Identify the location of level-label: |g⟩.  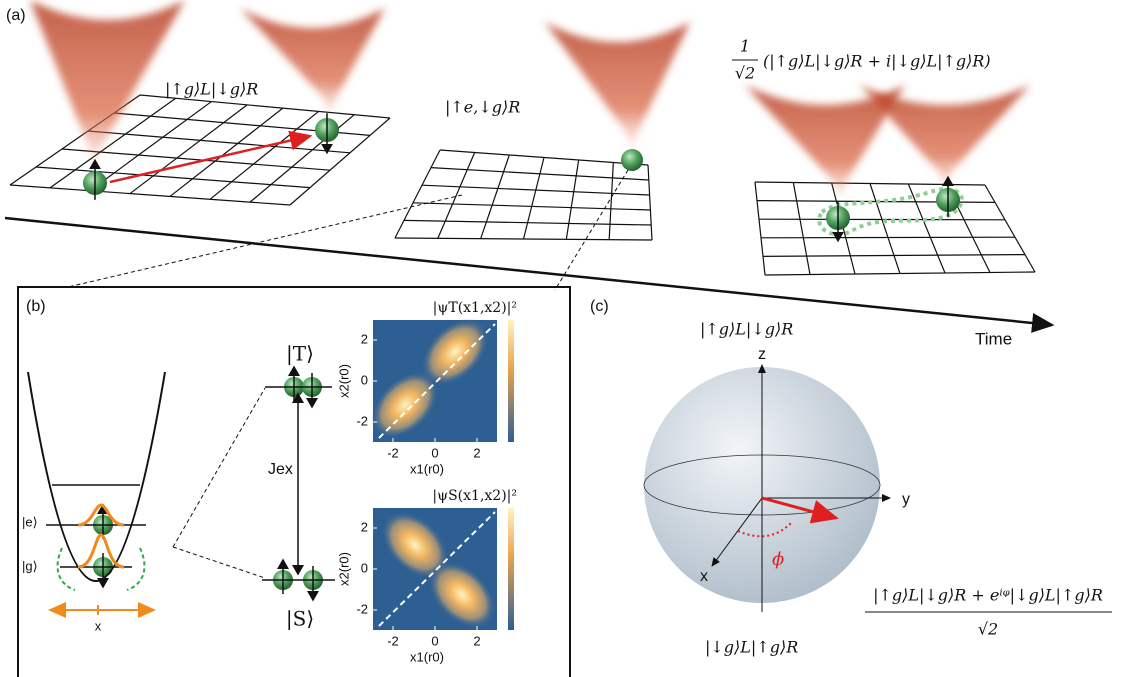
(30, 565).